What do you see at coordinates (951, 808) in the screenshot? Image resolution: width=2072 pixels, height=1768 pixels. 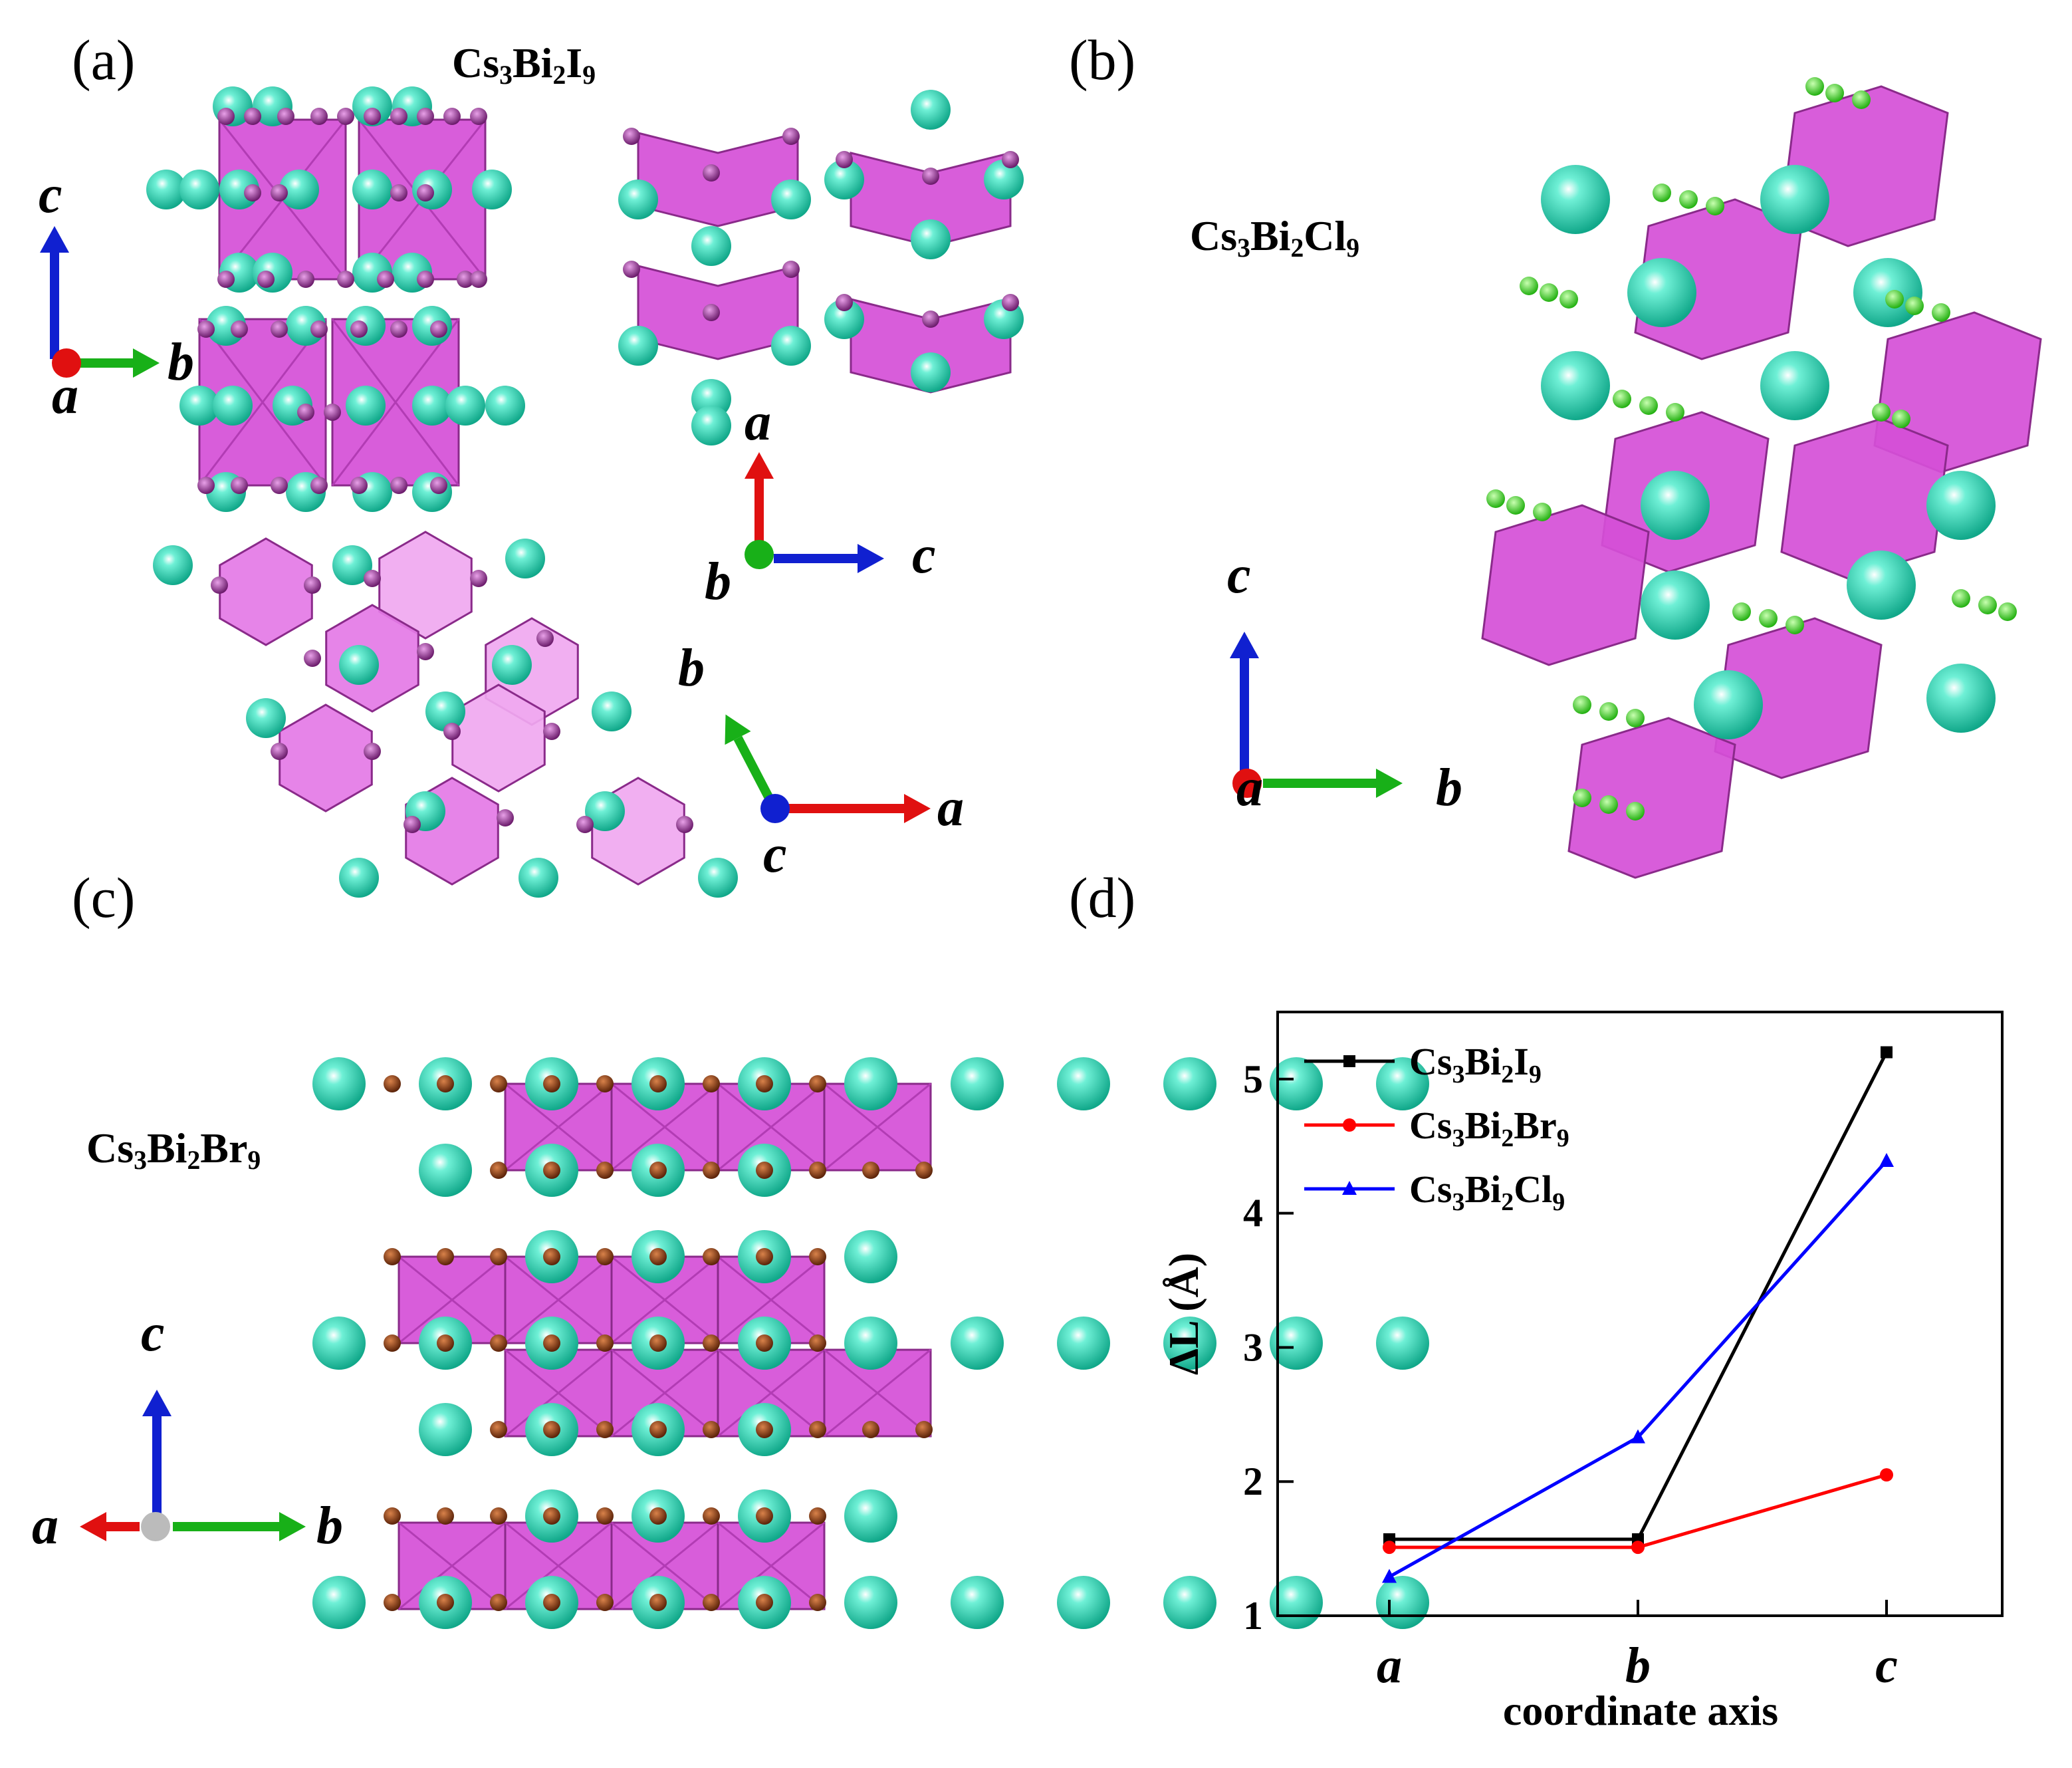 I see `axis-letter-a-a3: a` at bounding box center [951, 808].